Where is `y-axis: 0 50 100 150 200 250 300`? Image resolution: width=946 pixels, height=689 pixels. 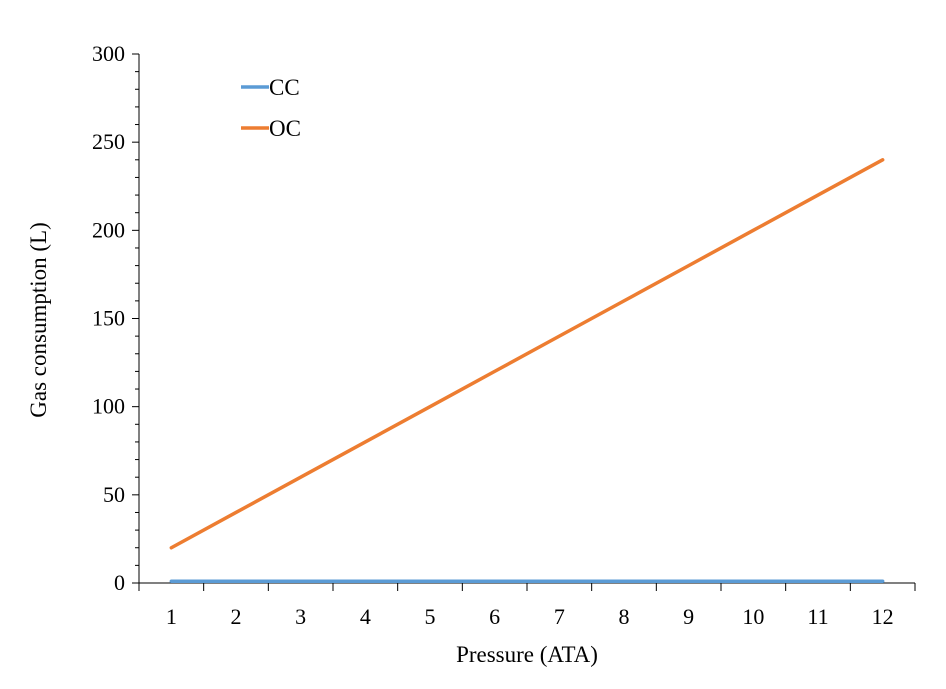 y-axis: 0 50 100 150 200 250 300 is located at coordinates (116, 318).